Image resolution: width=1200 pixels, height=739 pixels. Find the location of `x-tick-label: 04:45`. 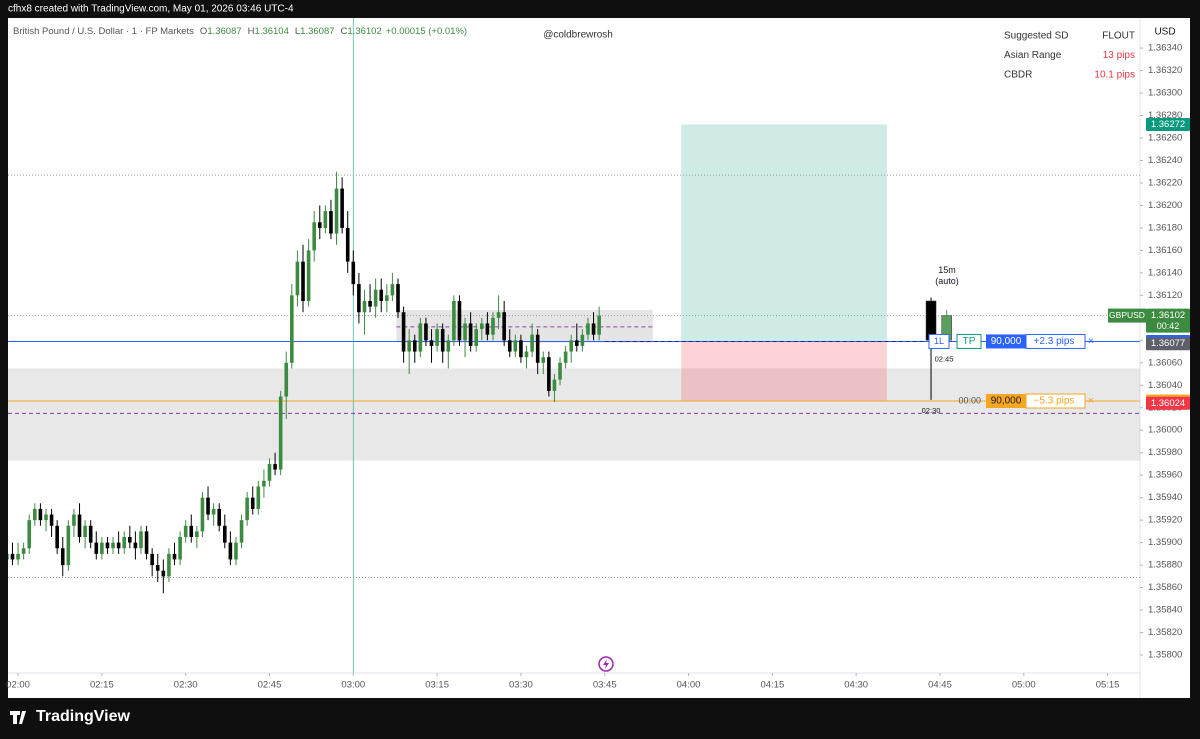

x-tick-label: 04:45 is located at coordinates (940, 685).